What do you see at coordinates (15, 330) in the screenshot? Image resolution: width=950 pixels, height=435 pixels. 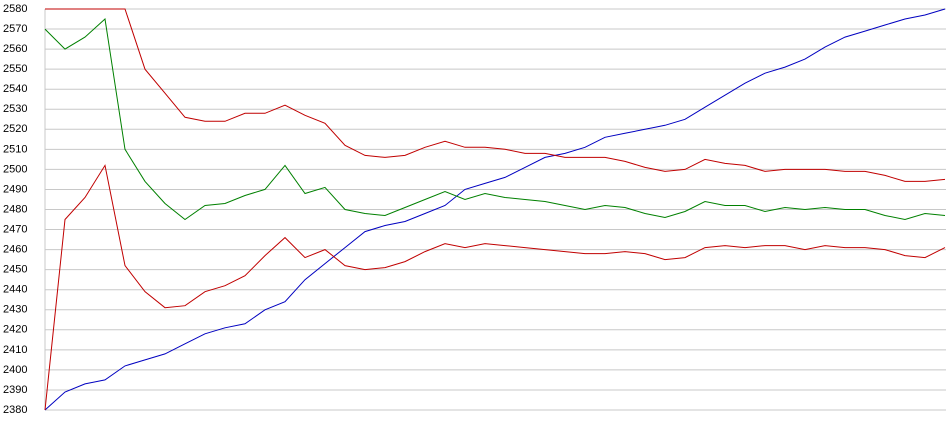 I see `y-tick-label: 2420` at bounding box center [15, 330].